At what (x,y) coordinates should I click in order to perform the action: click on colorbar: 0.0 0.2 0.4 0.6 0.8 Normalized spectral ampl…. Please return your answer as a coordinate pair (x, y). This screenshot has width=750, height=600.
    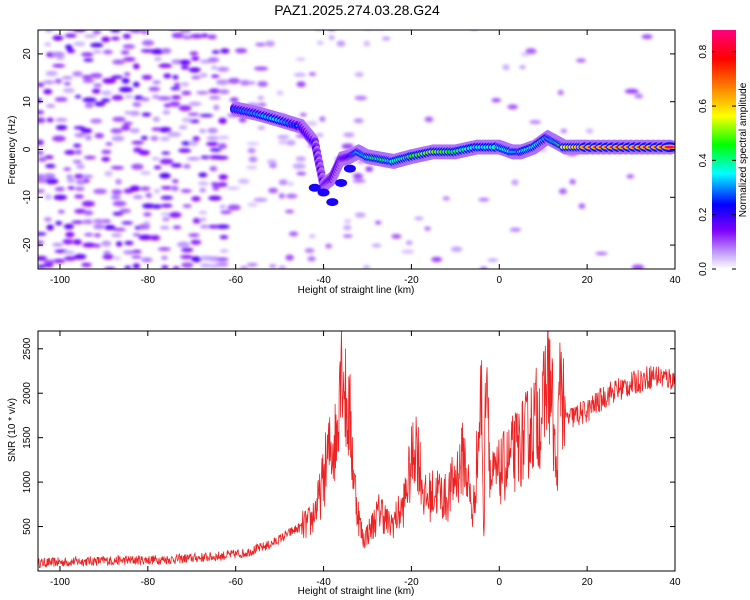
    Looking at the image, I should click on (723, 153).